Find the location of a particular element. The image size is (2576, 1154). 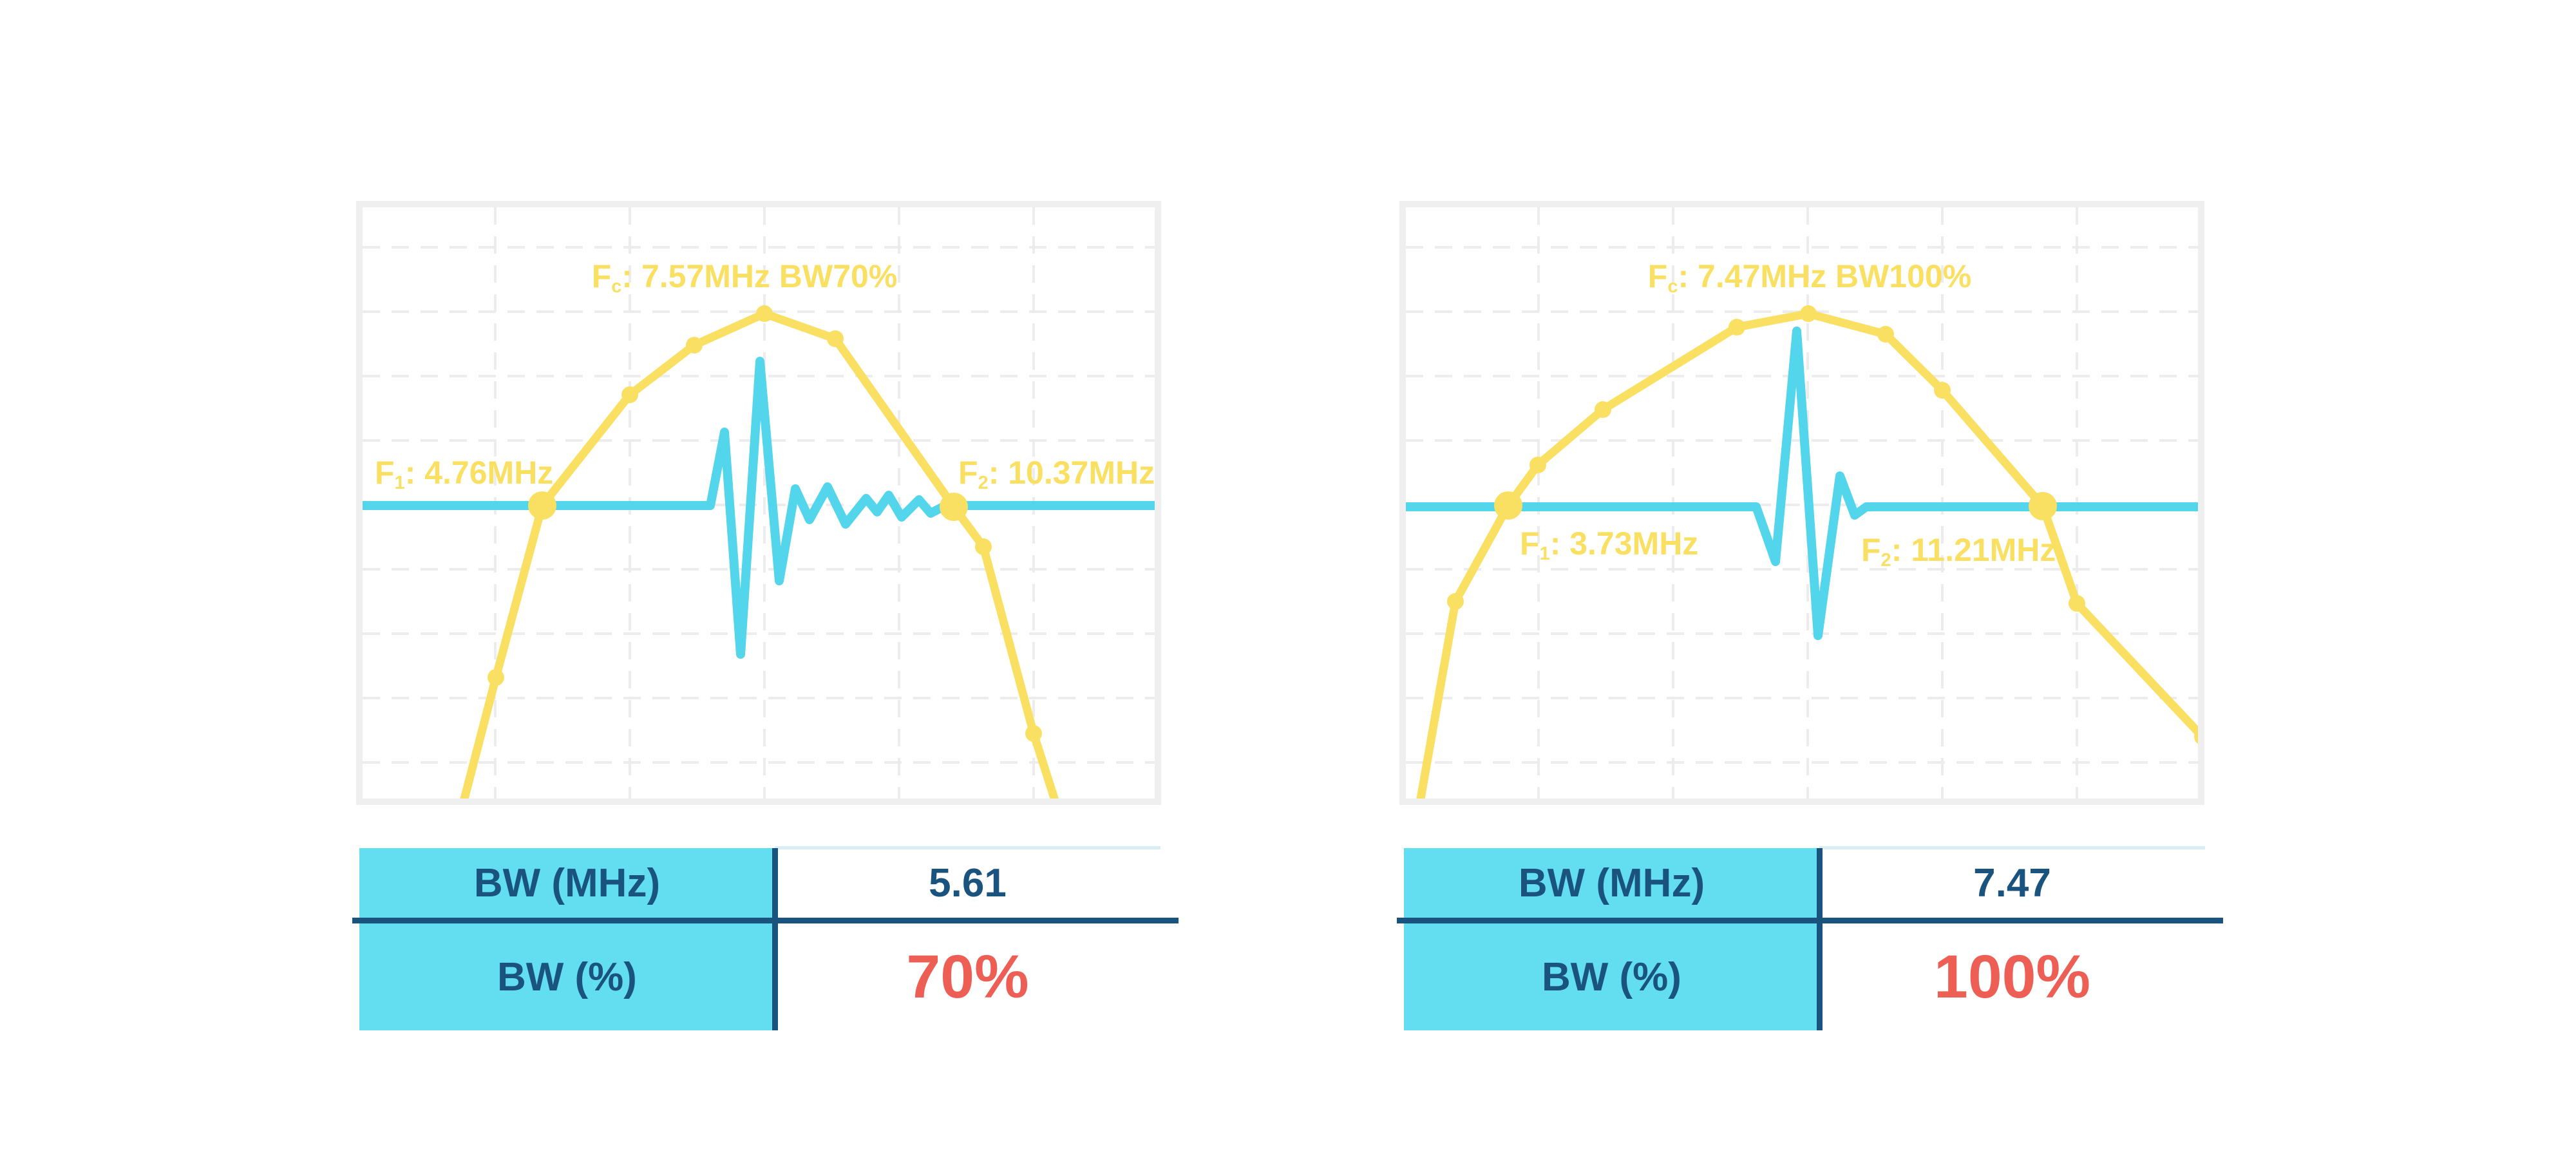

f2-label: F2: 11.21MHz is located at coordinates (1958, 555).